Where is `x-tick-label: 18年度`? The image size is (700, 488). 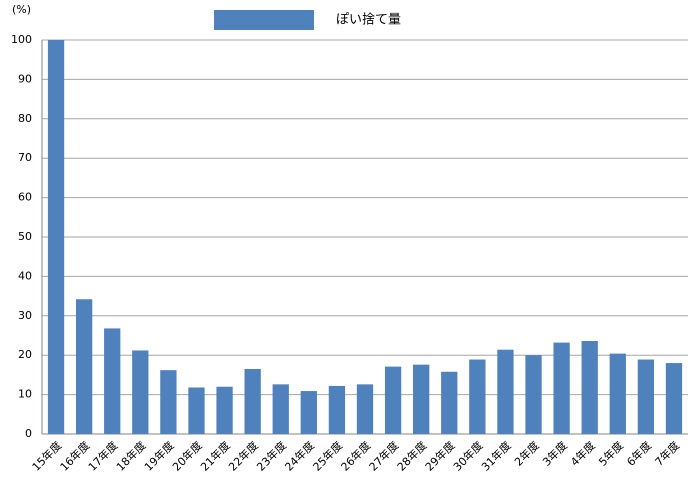 x-tick-label: 18年度 is located at coordinates (130, 455).